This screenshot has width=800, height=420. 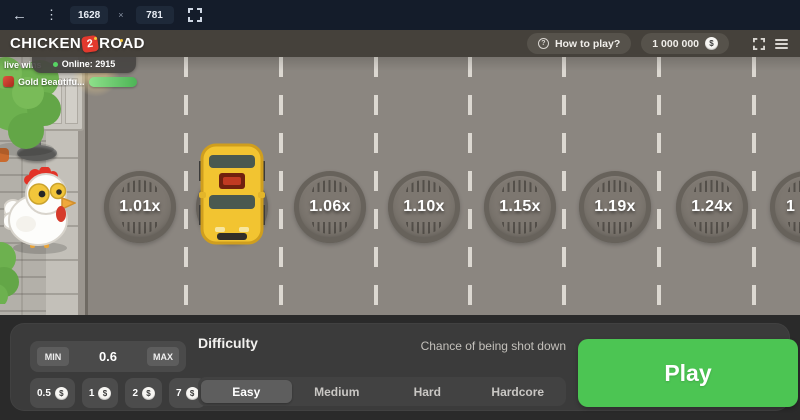 I want to click on manhole-multiplier-6: 1.19x, so click(x=615, y=207).